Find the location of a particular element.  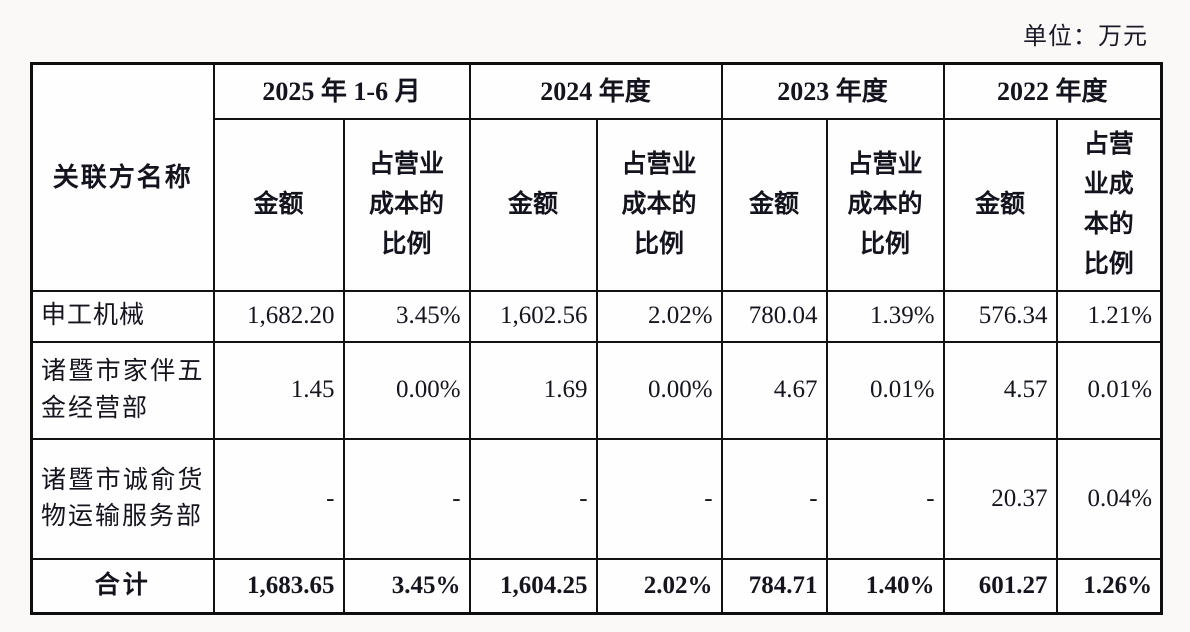

amount-cell: 1,682.20 is located at coordinates (278, 316).